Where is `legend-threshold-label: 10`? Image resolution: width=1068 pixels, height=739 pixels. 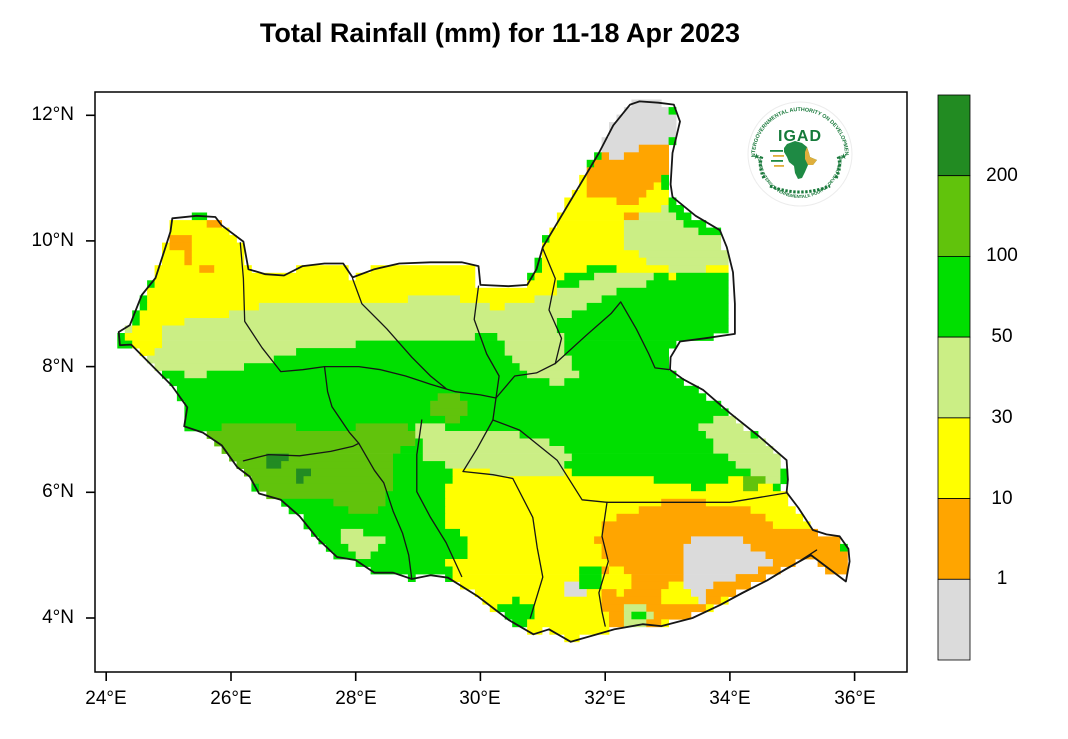
legend-threshold-label: 10 is located at coordinates (1002, 498).